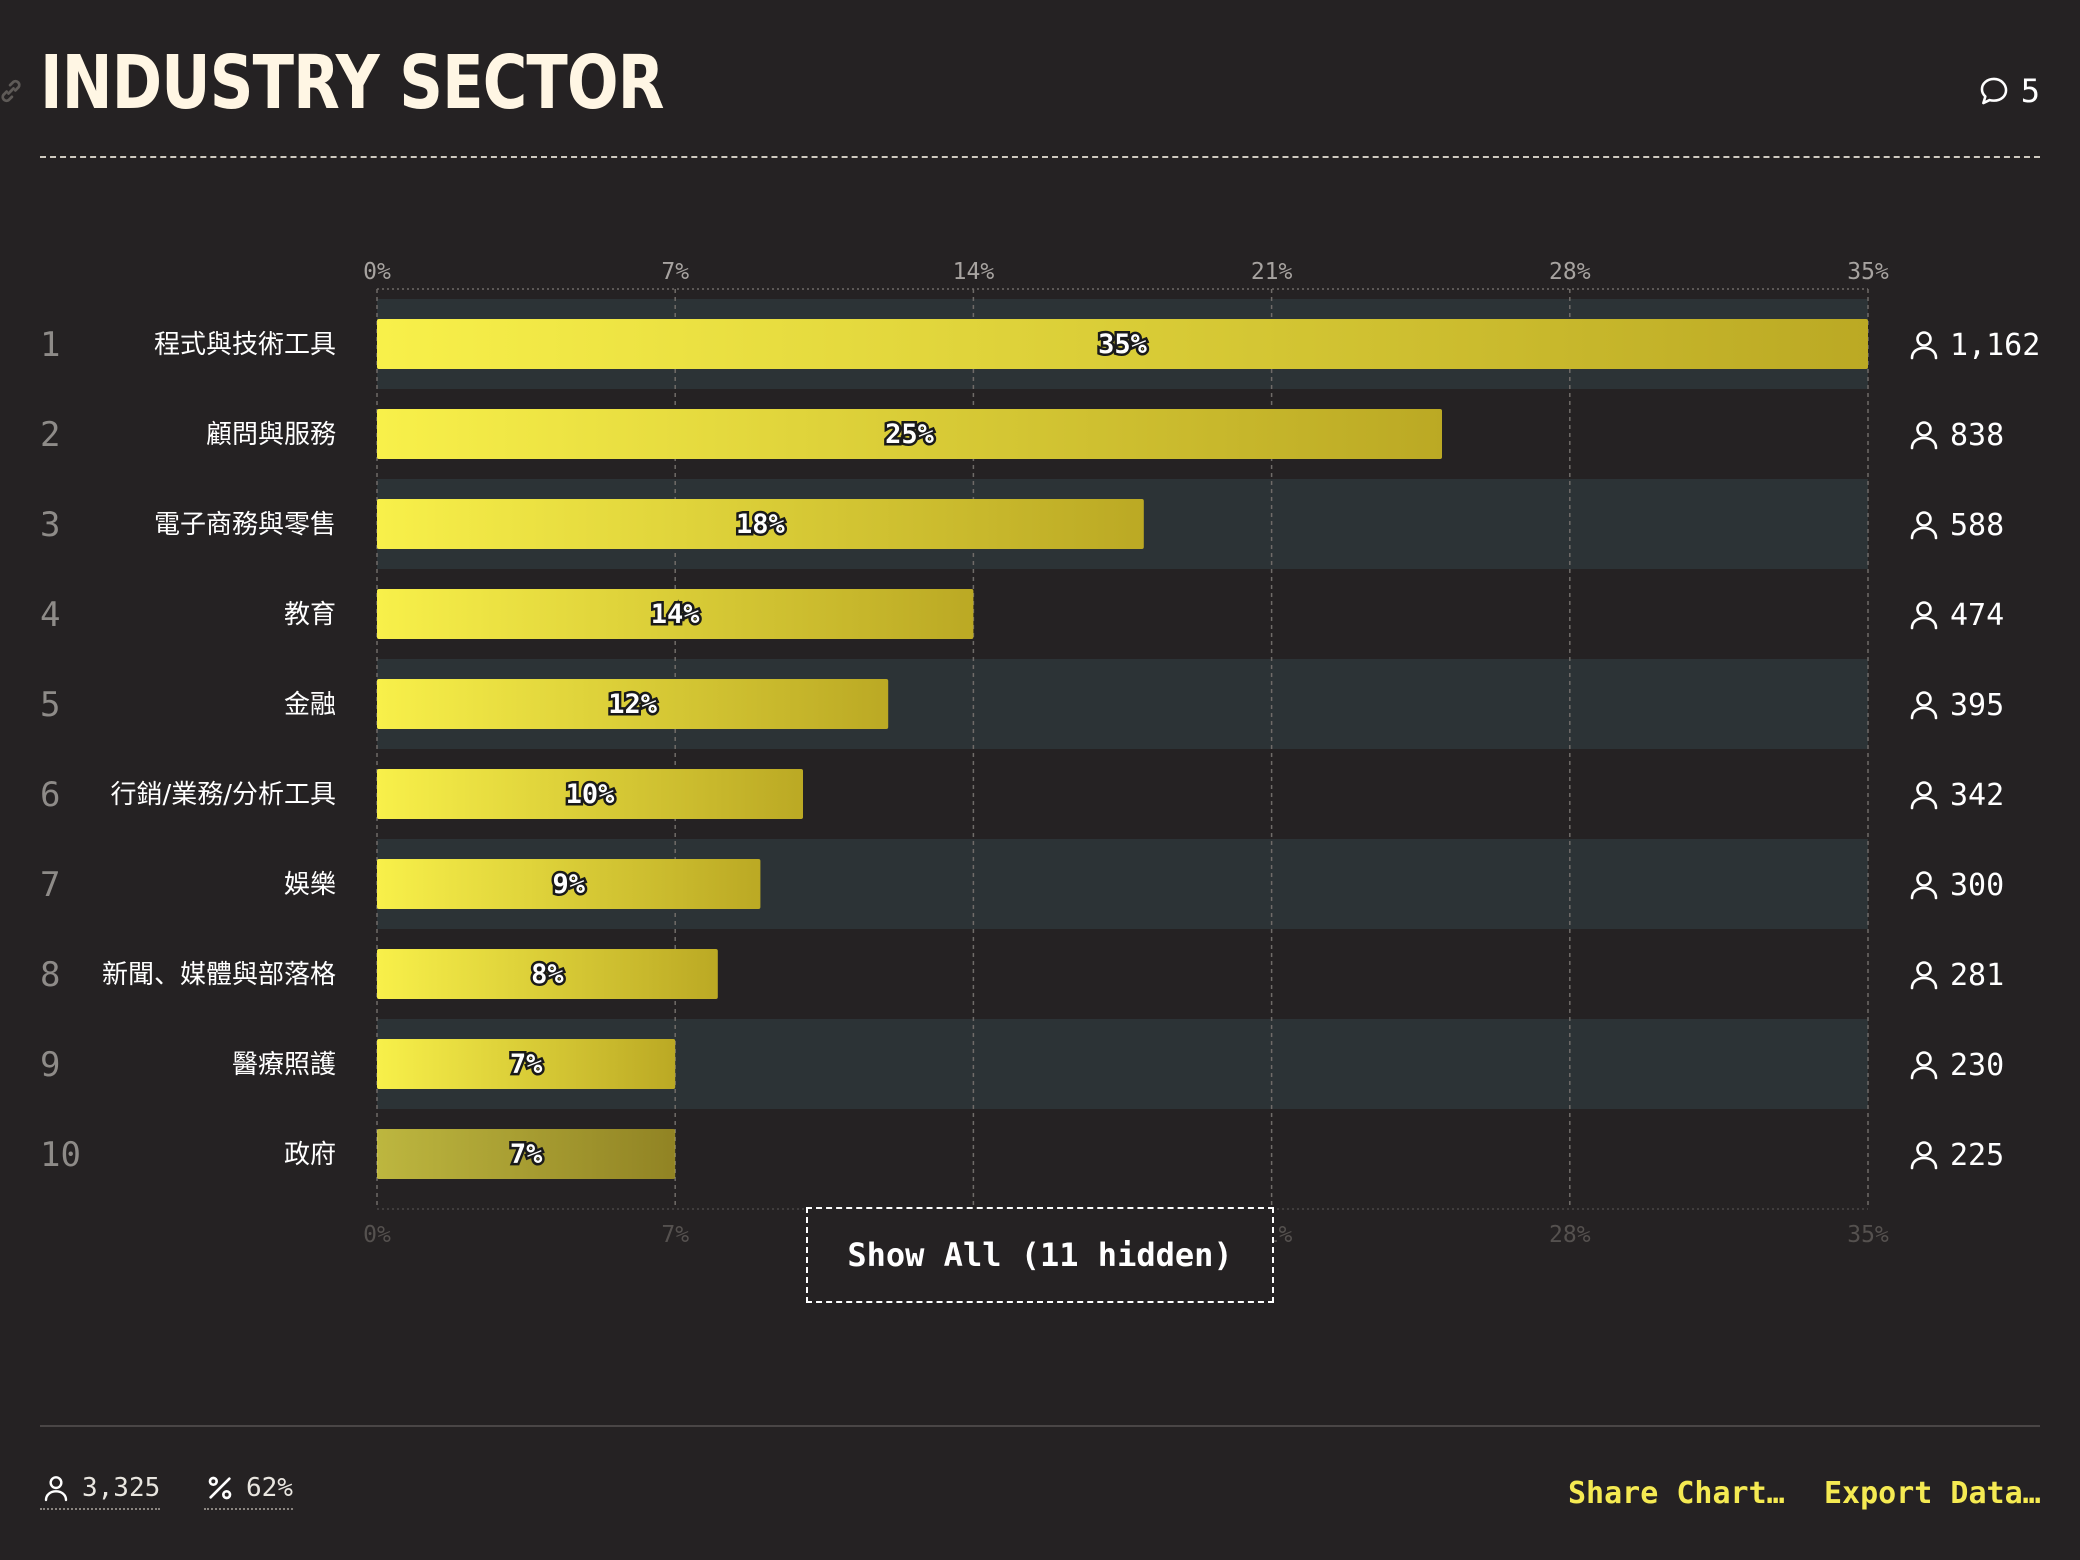 This screenshot has height=1560, width=2080. What do you see at coordinates (1020, 100) in the screenshot?
I see `chart-header: INDUSTRY SECTOR 5` at bounding box center [1020, 100].